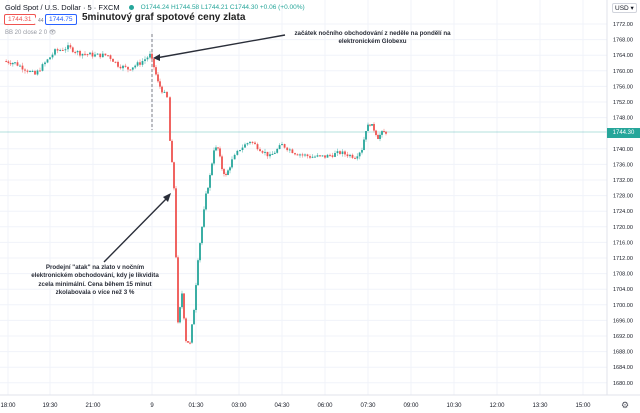  Describe the element at coordinates (623, 290) in the screenshot. I see `price-tick: 1704.00` at that location.